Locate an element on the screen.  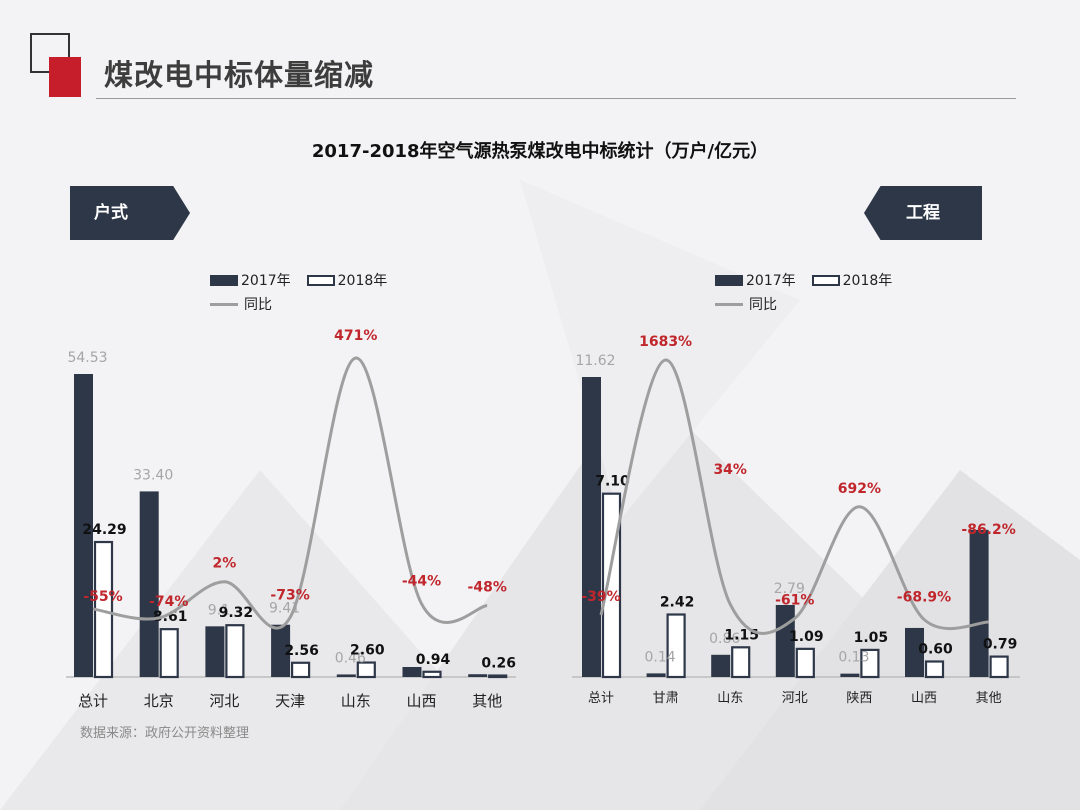
yoy-label: -55% is located at coordinates (102, 597).